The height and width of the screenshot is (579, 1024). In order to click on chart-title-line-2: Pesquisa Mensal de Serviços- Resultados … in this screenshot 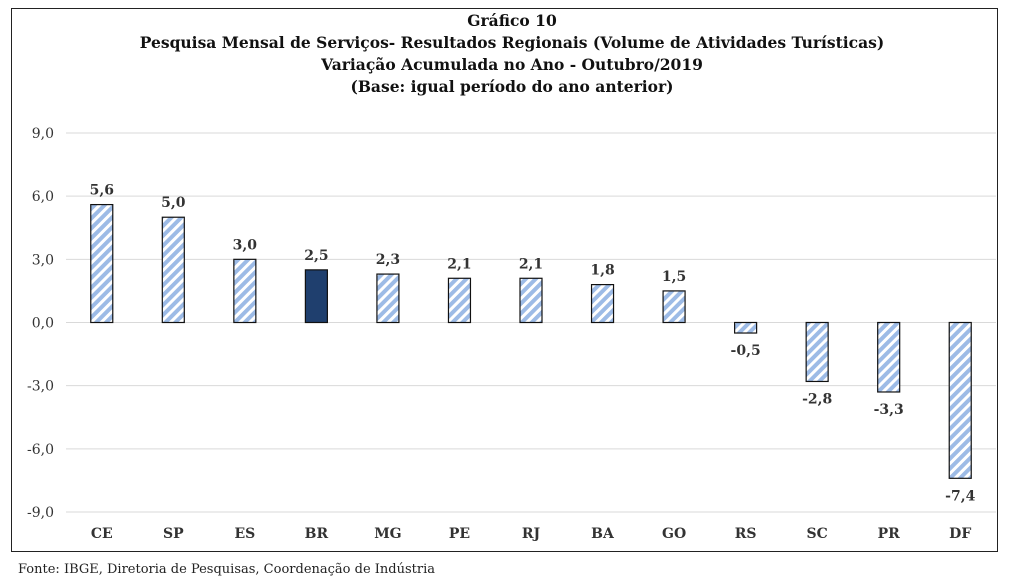, I will do `click(512, 42)`.